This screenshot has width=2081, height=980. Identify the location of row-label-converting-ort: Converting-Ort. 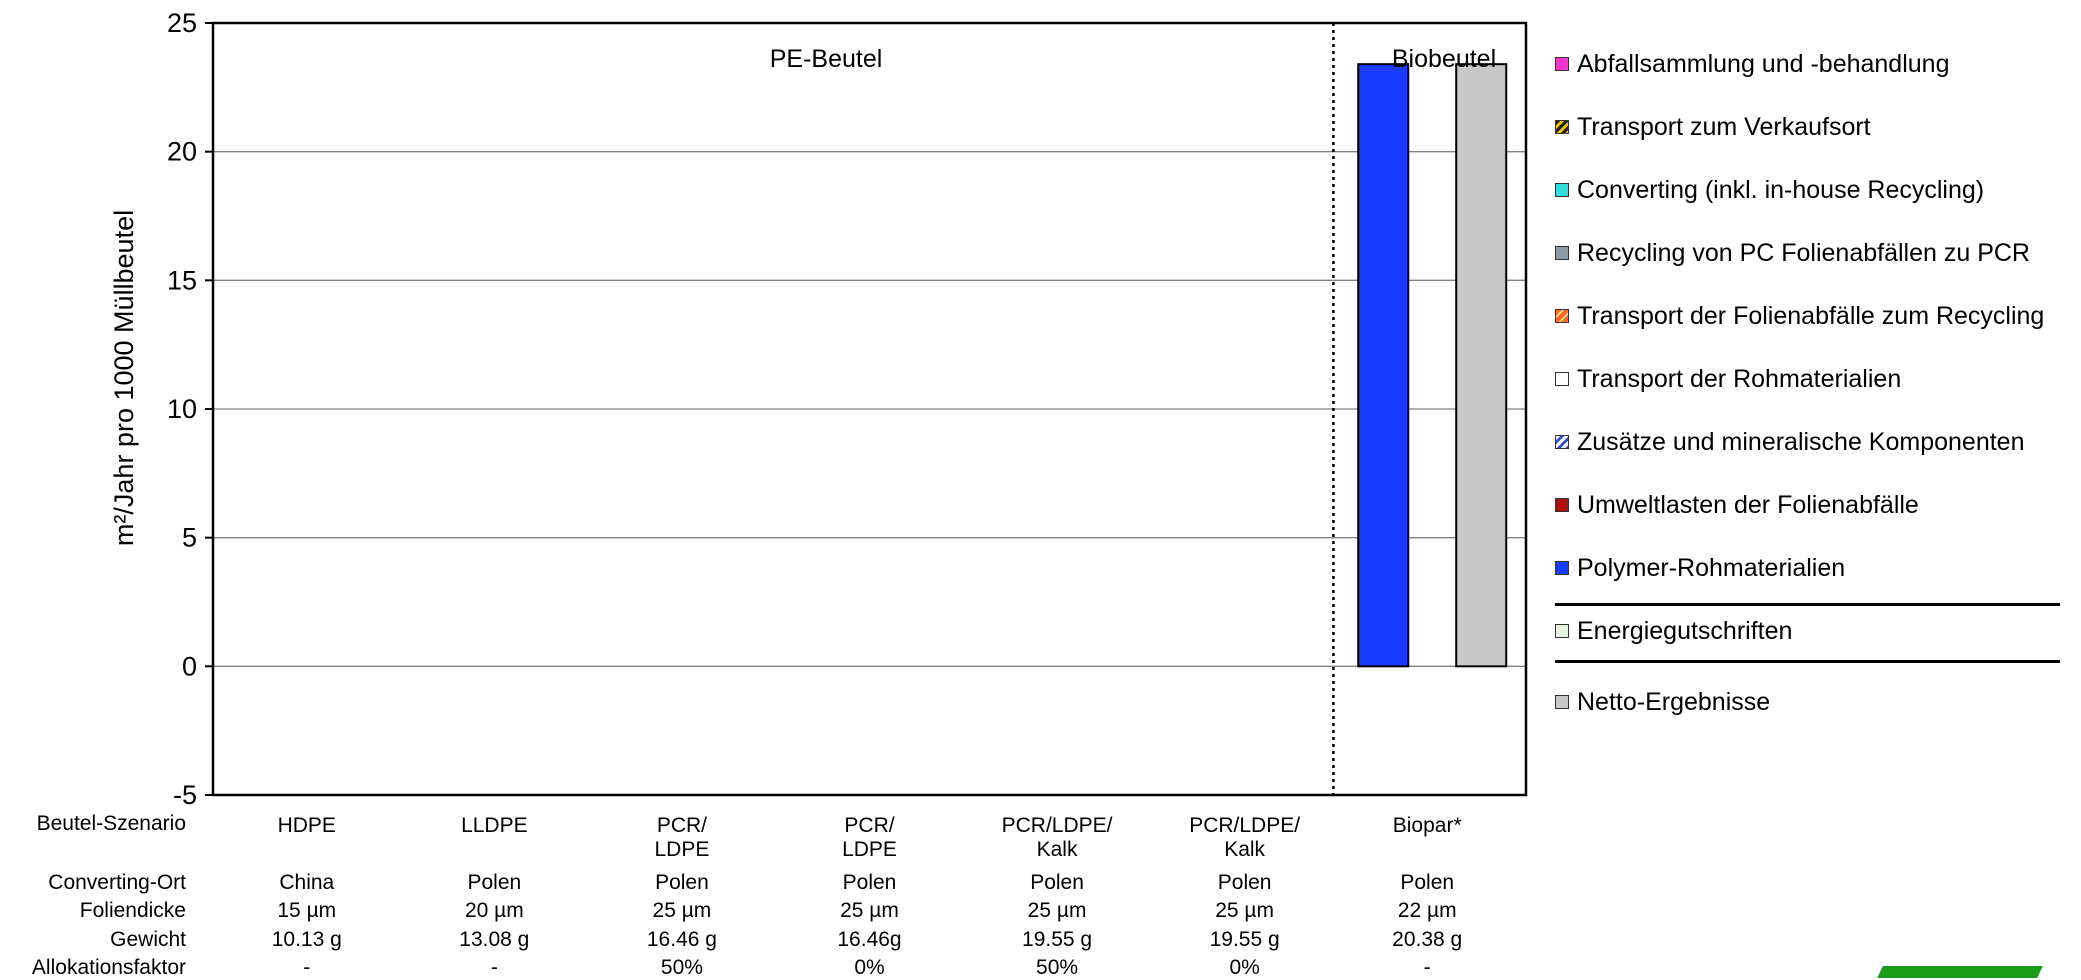
(117, 882).